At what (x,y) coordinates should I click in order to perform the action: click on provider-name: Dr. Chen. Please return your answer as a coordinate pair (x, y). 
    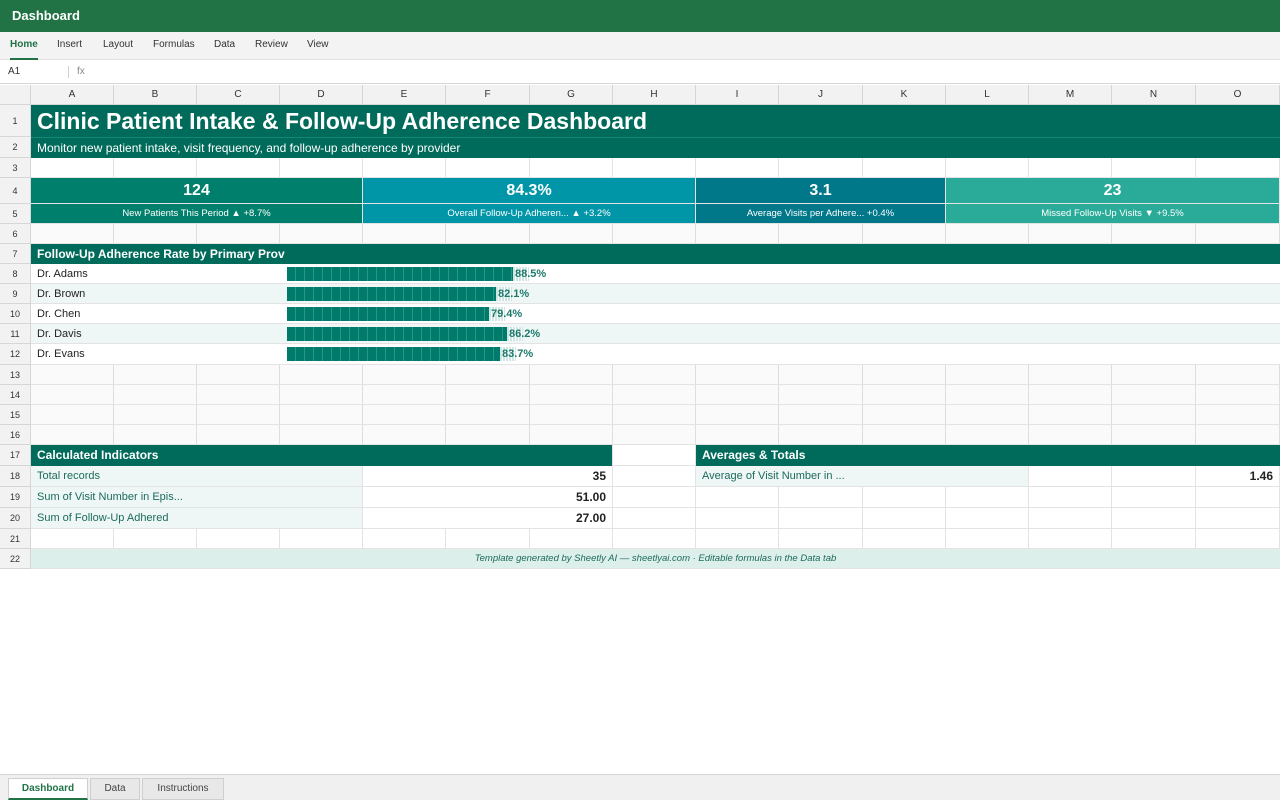
    Looking at the image, I should click on (59, 314).